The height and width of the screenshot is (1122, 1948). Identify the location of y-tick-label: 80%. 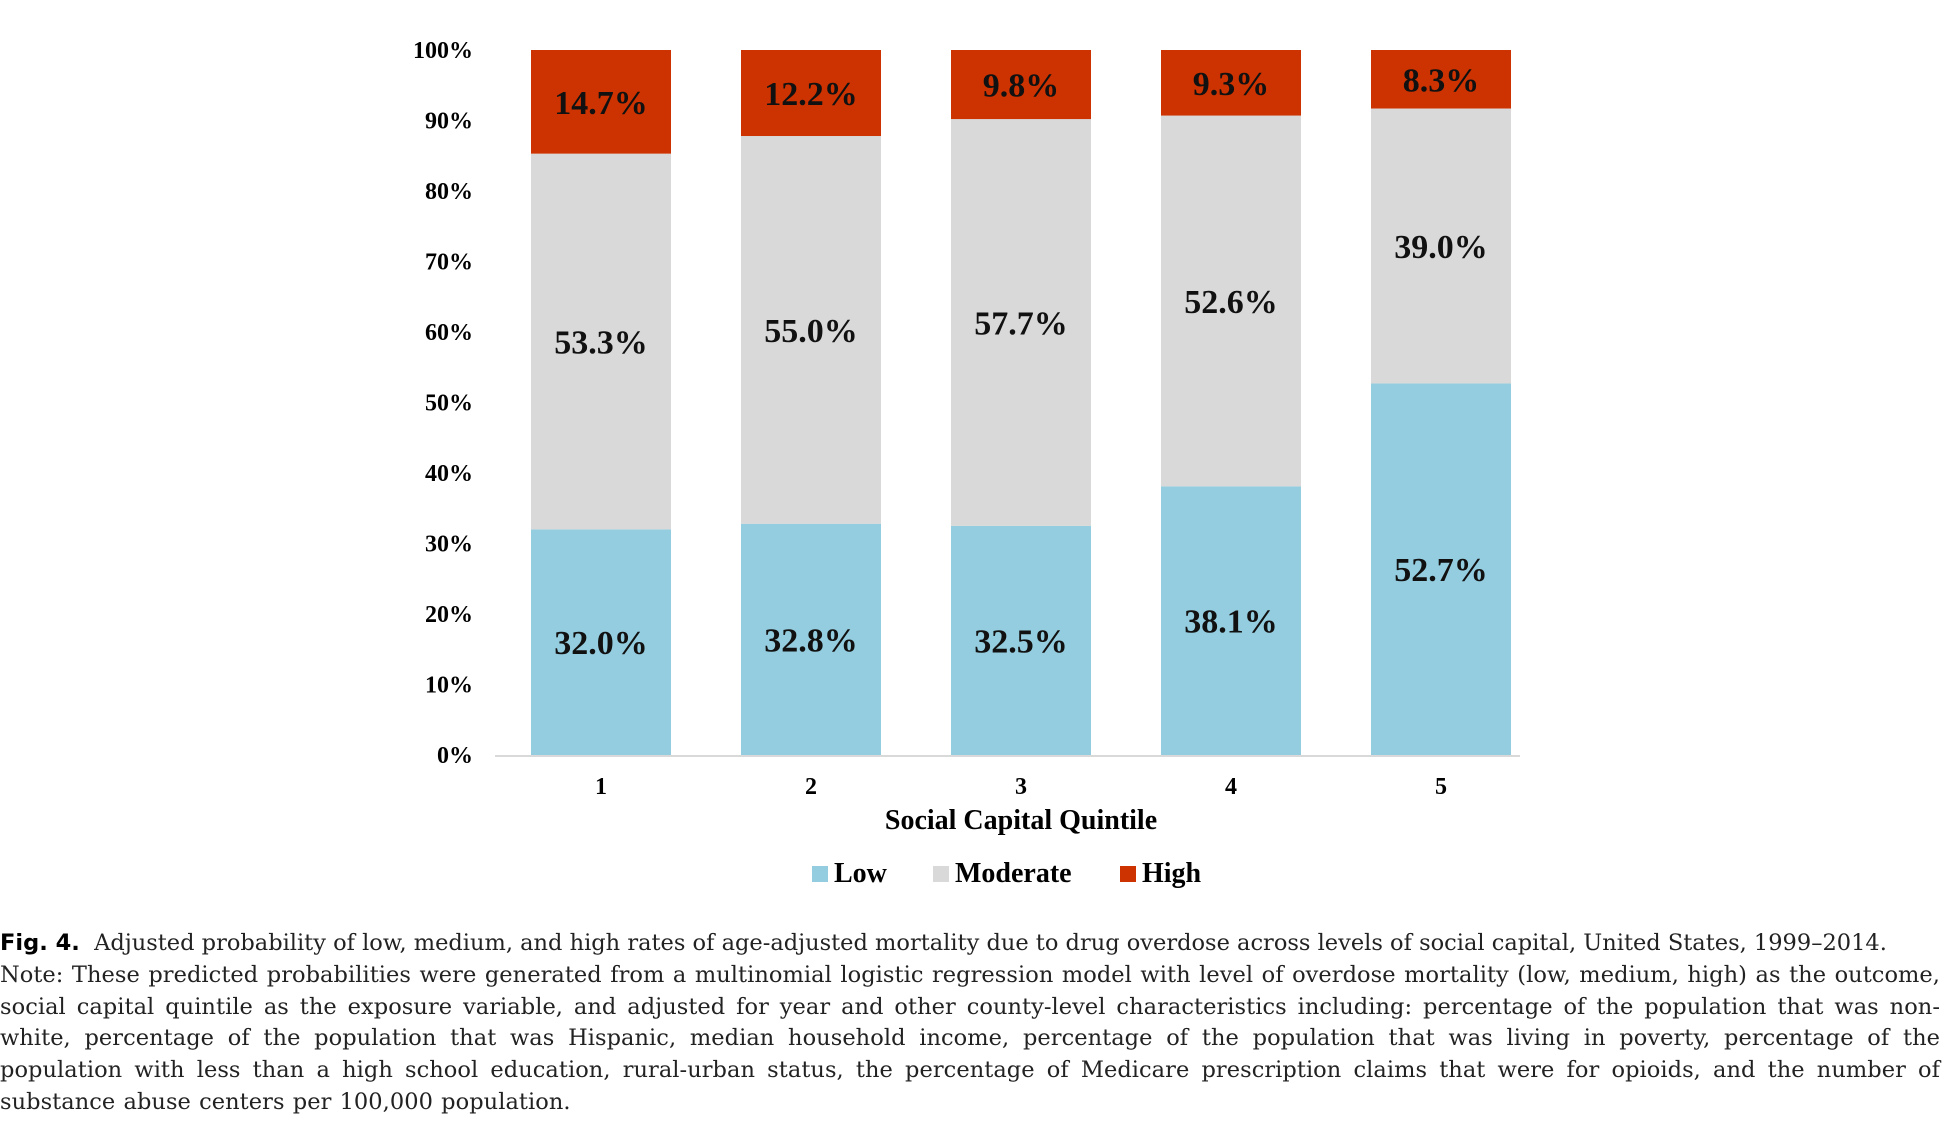
(449, 192).